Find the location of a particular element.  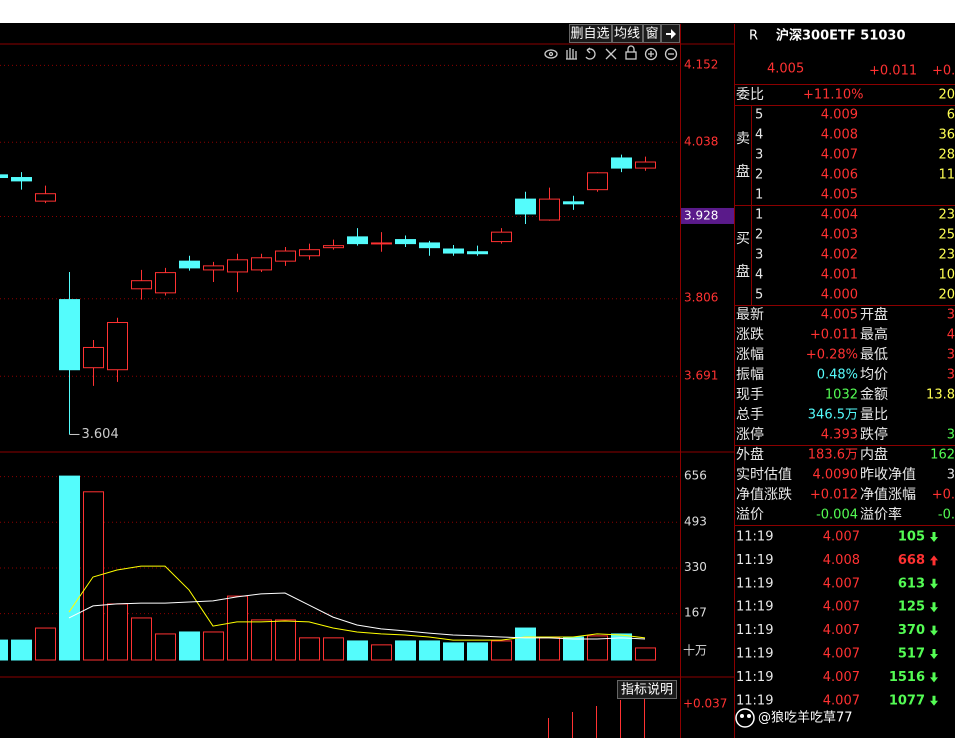

buy-label: 盘 is located at coordinates (743, 271).